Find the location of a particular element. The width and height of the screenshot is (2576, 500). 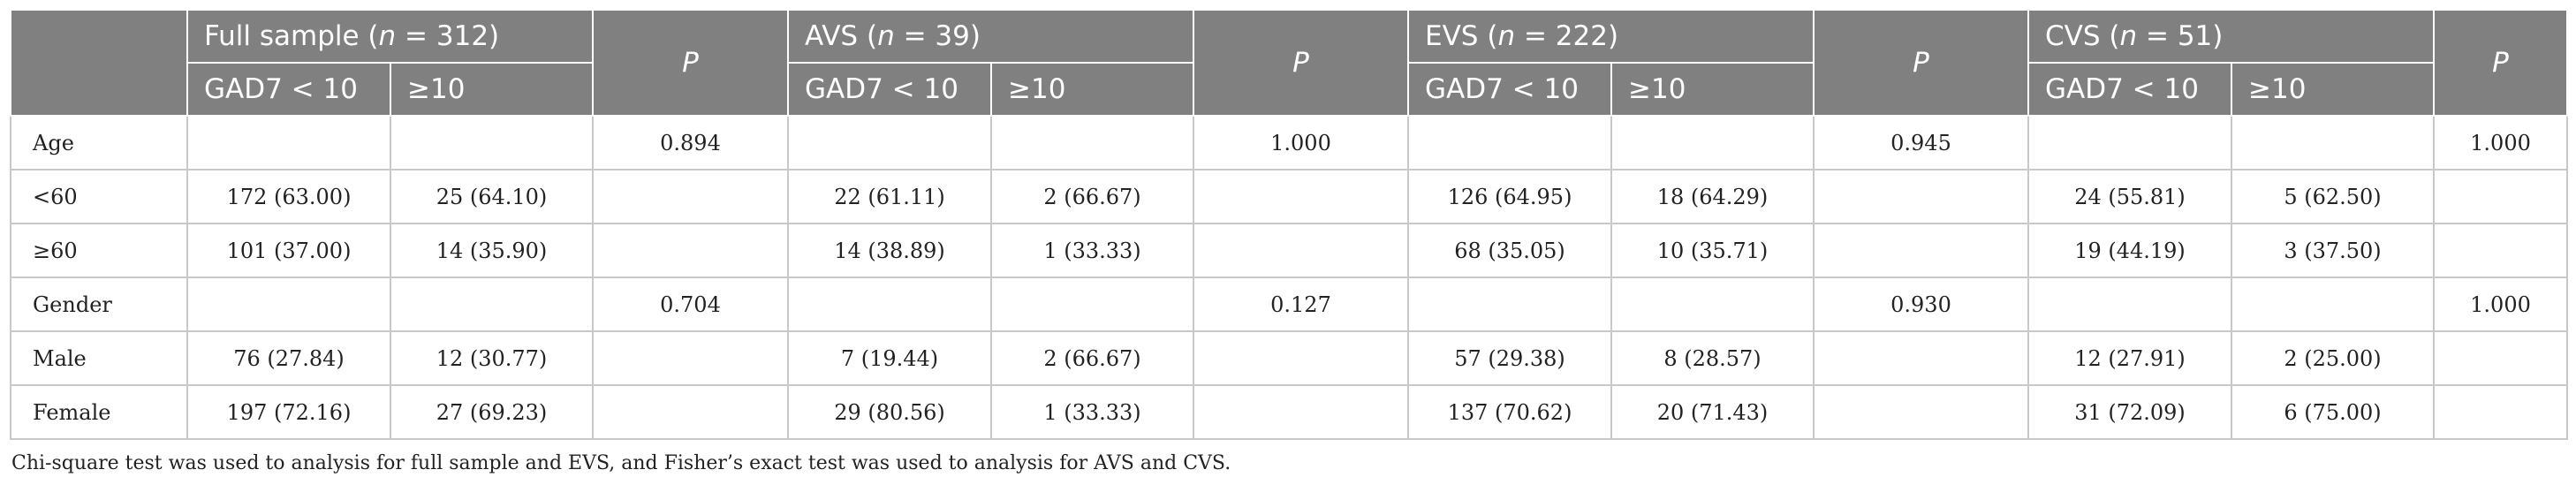

table-cell: 7 (19.44) is located at coordinates (889, 358).